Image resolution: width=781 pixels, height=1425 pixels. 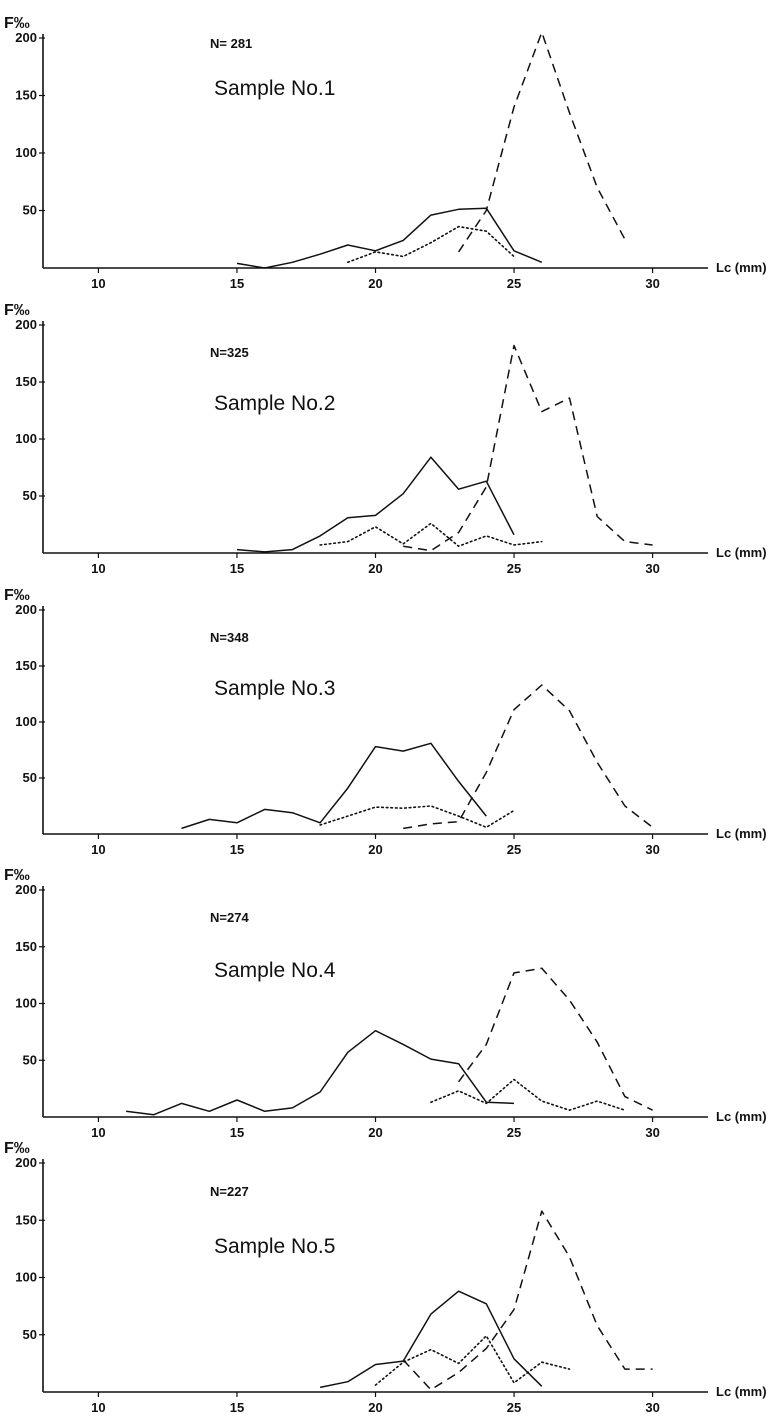 I want to click on chart-title: Sample No.5, so click(x=274, y=1246).